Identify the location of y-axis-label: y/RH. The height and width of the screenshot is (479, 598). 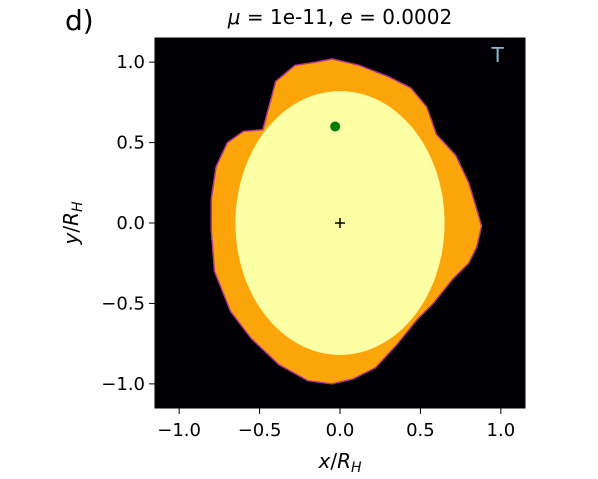
(72, 223).